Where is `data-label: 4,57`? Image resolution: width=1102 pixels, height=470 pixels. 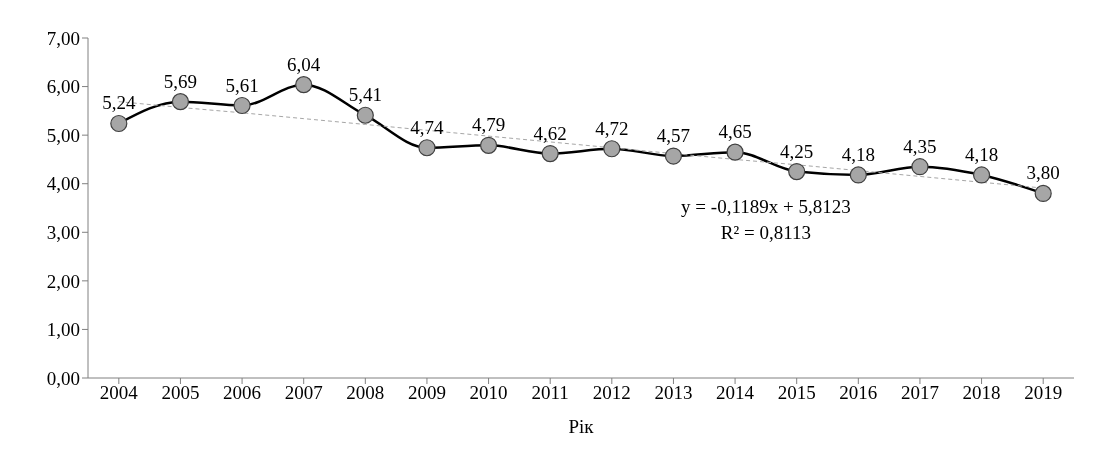 data-label: 4,57 is located at coordinates (673, 136).